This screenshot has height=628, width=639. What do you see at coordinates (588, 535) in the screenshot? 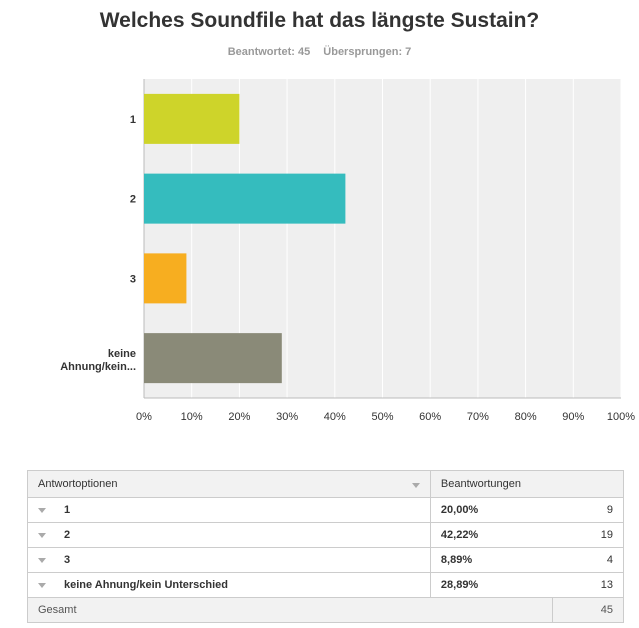
I see `count-cell: 19` at bounding box center [588, 535].